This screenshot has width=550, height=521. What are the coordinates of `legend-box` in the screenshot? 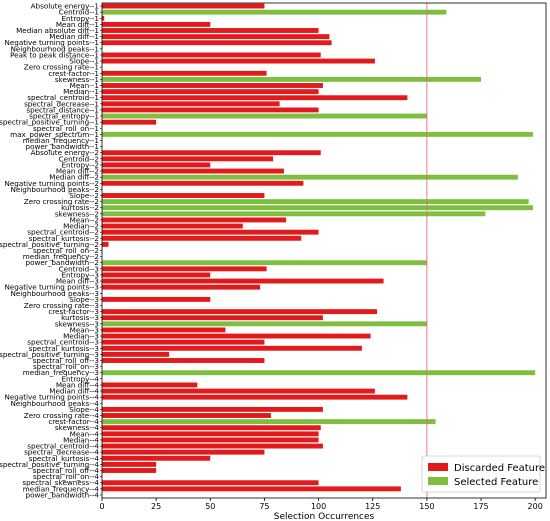 It's located at (481, 474).